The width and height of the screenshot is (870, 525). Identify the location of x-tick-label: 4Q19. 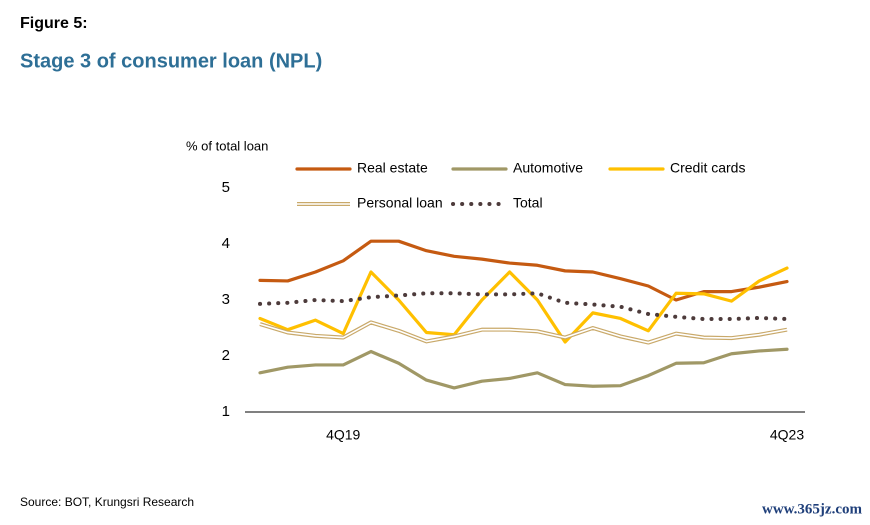
(343, 435).